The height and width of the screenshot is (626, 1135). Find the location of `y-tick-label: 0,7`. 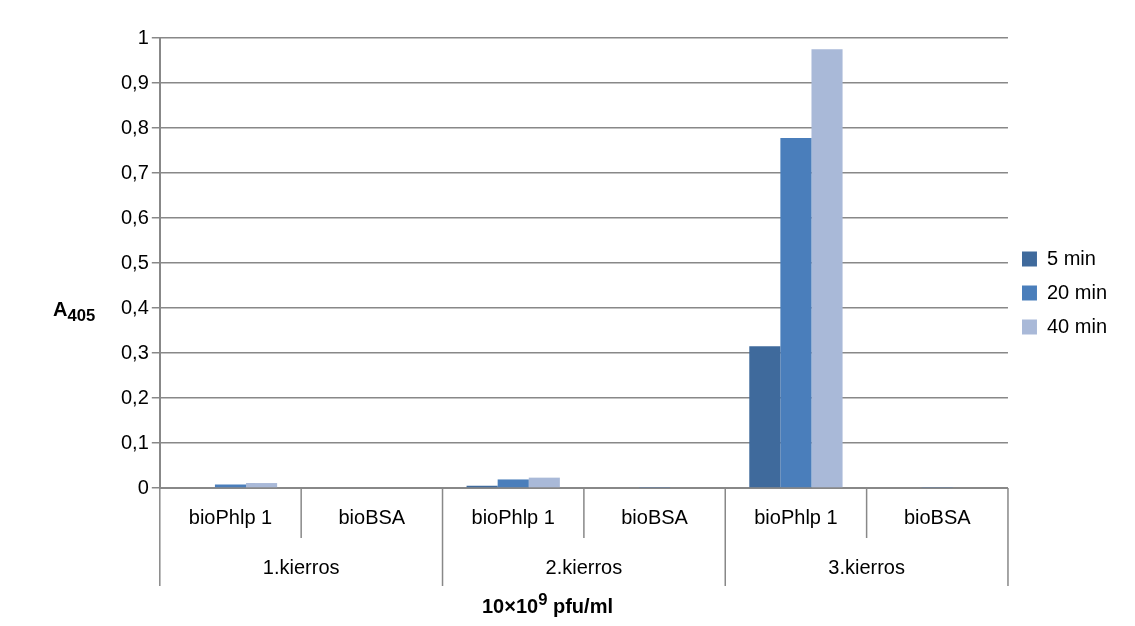

y-tick-label: 0,7 is located at coordinates (134, 171).